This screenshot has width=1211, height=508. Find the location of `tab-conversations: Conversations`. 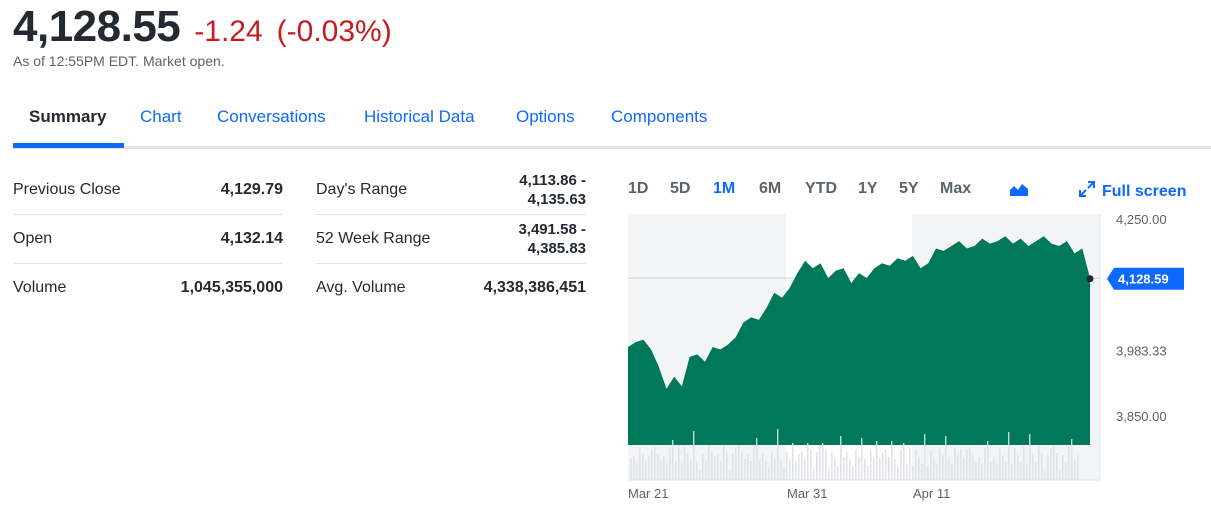

tab-conversations: Conversations is located at coordinates (271, 116).